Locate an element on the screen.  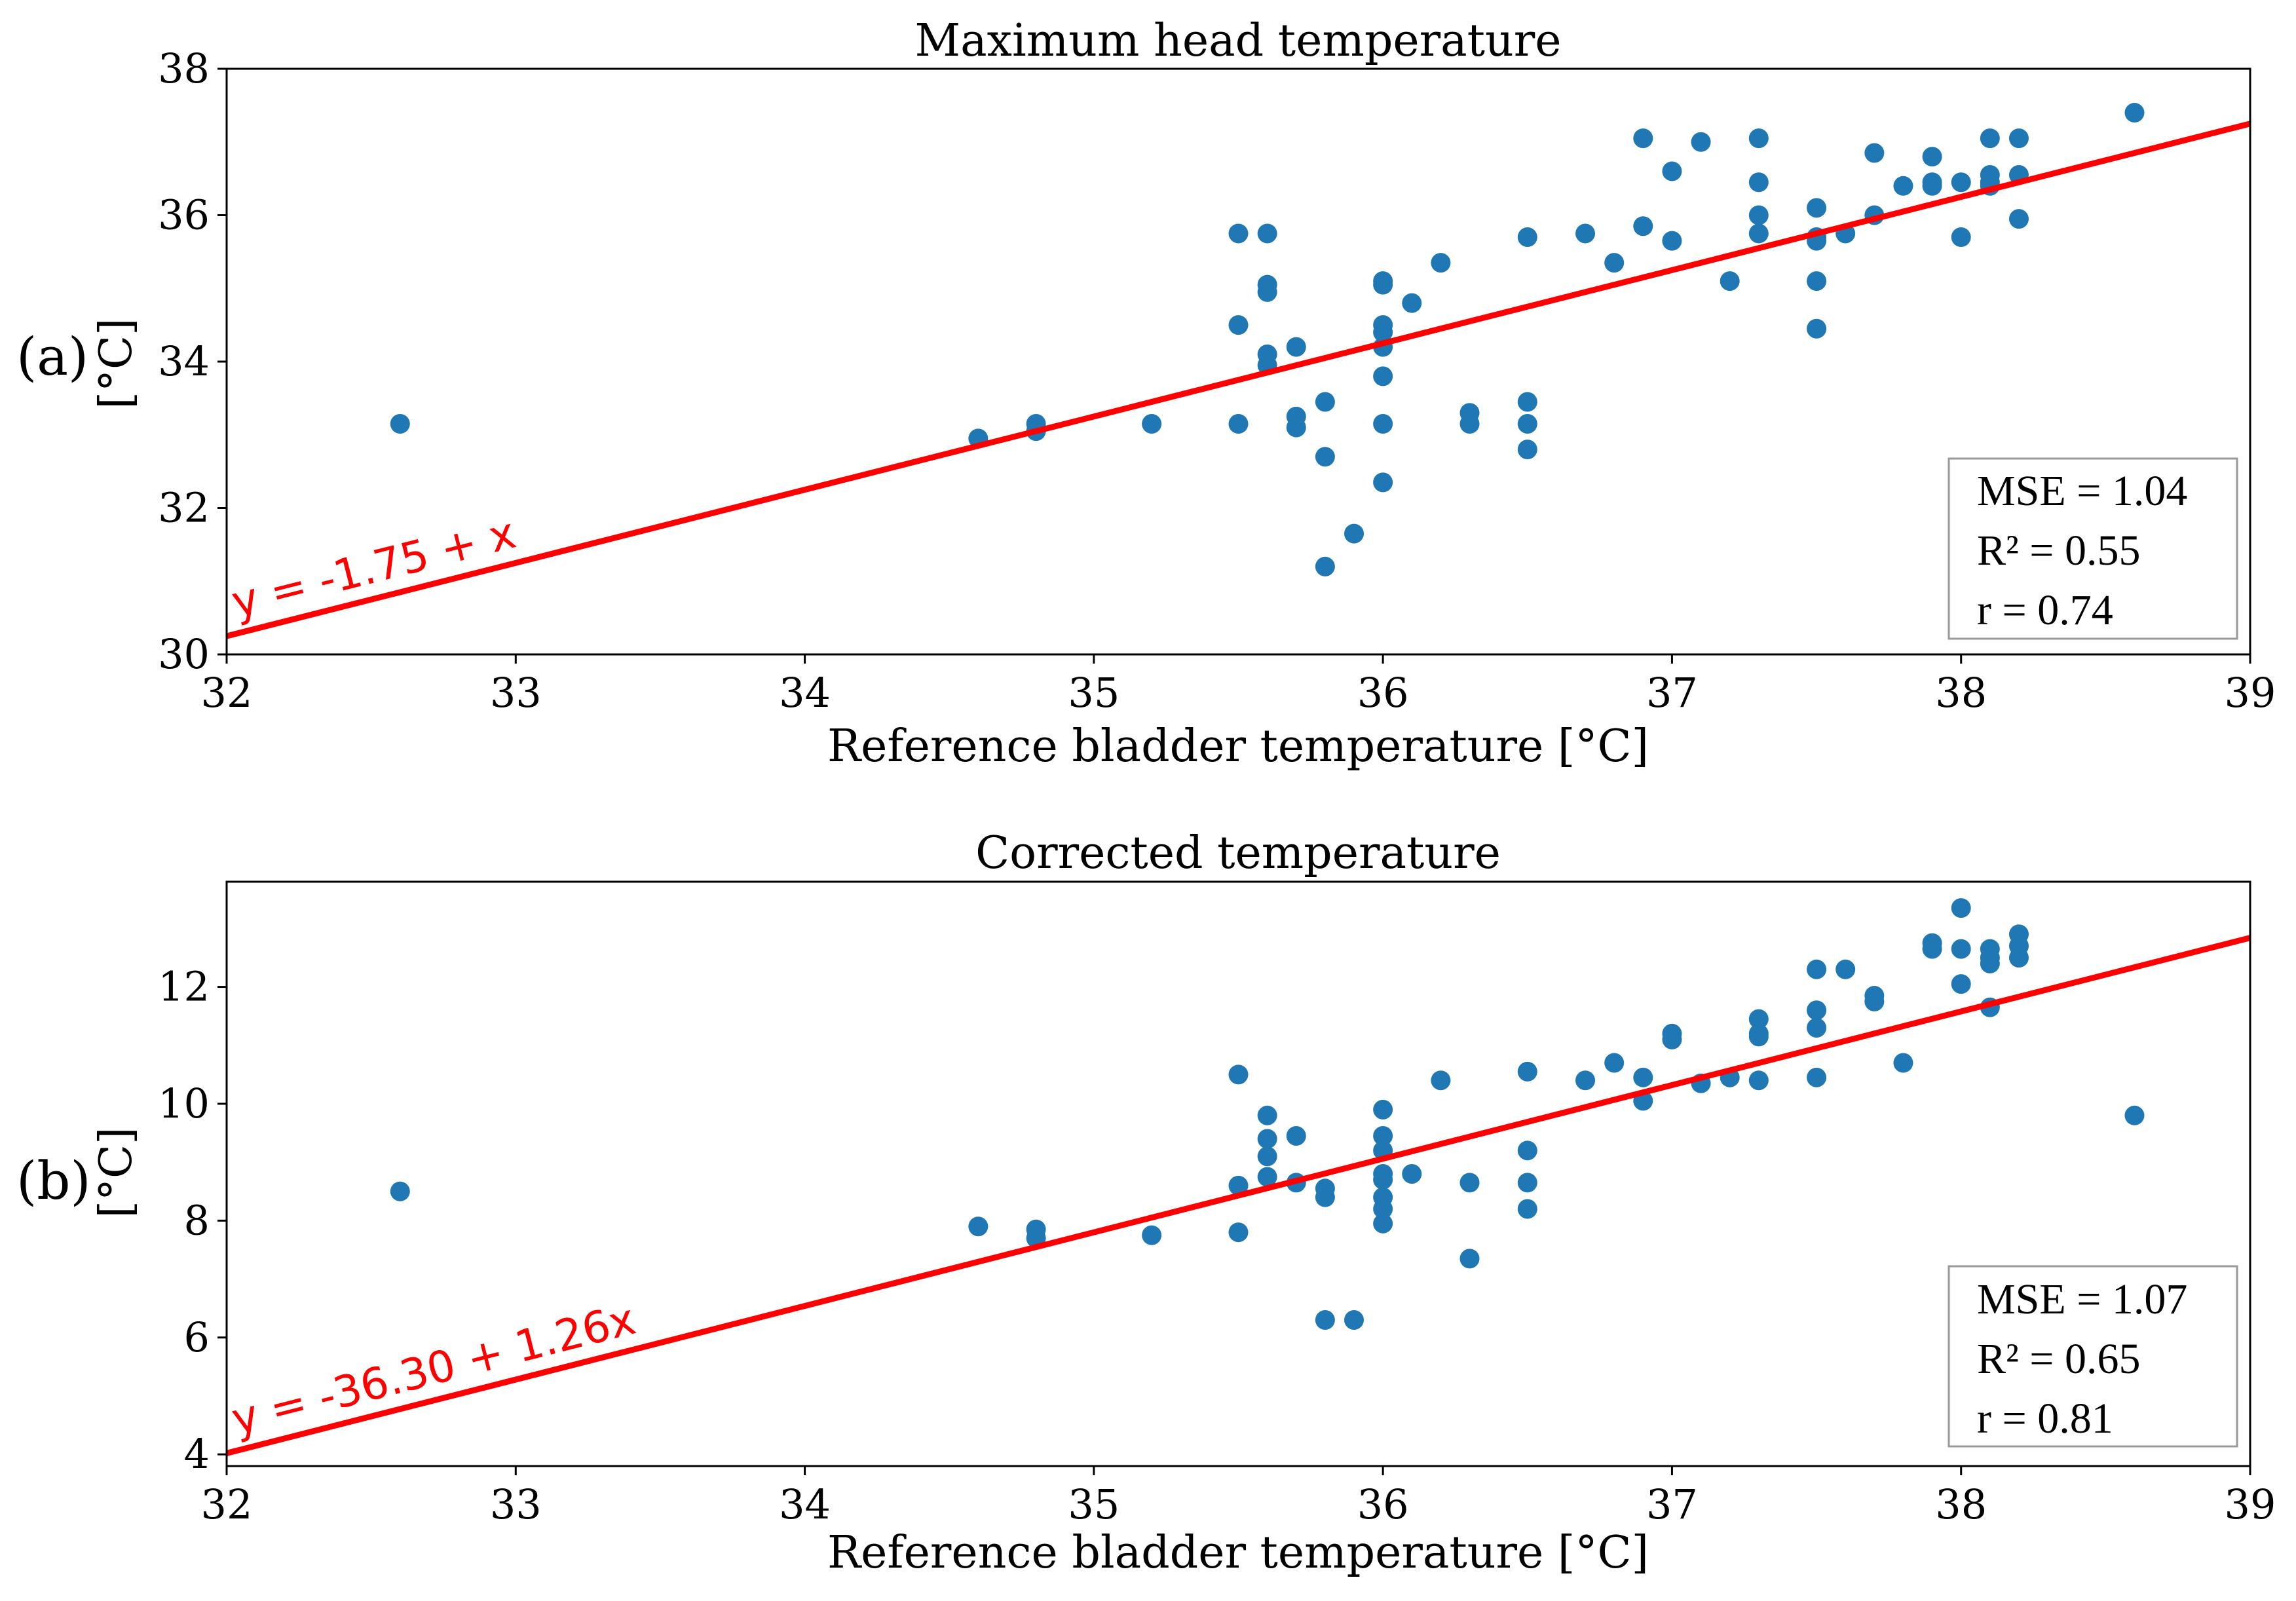
y-tick-label: 30 is located at coordinates (184, 654).